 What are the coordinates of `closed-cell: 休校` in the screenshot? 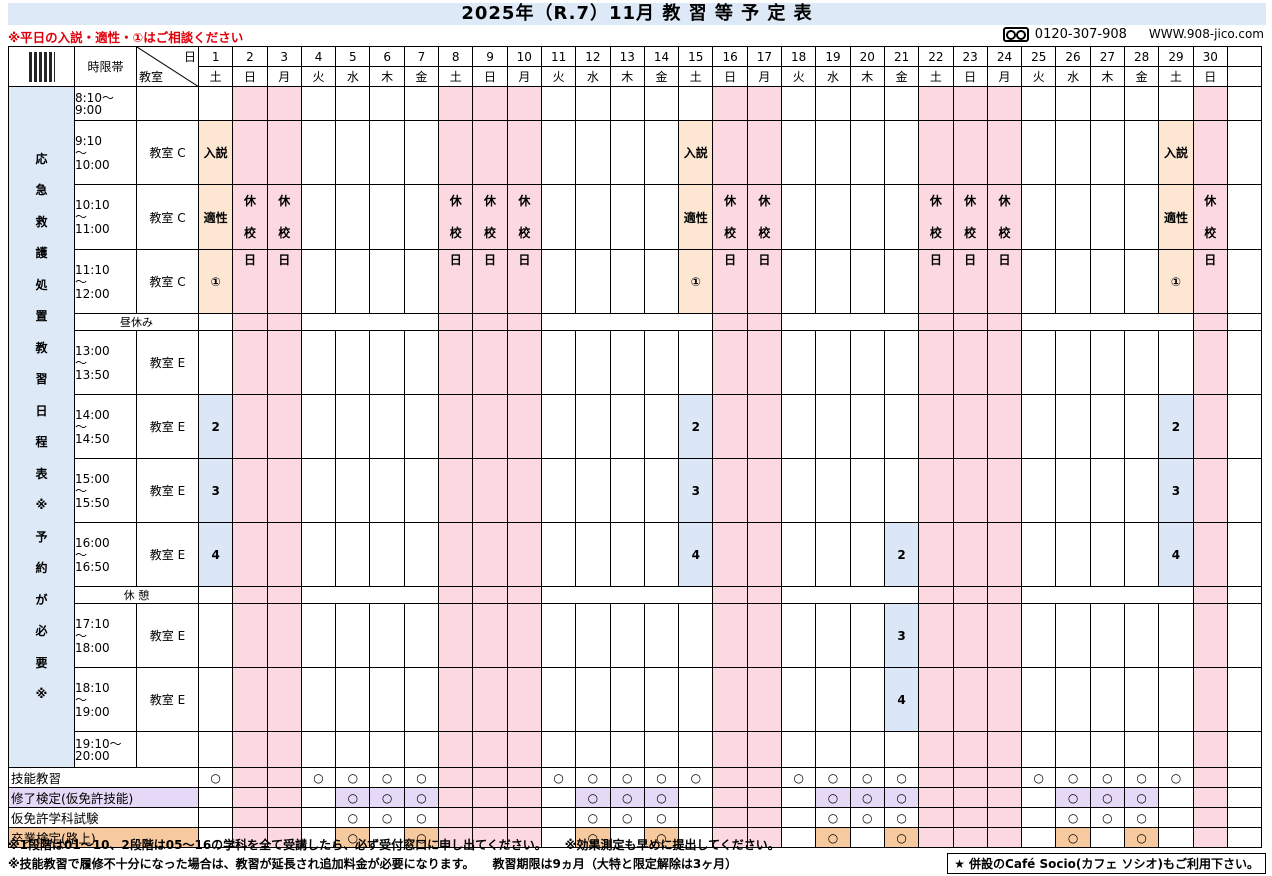 It's located at (1210, 217).